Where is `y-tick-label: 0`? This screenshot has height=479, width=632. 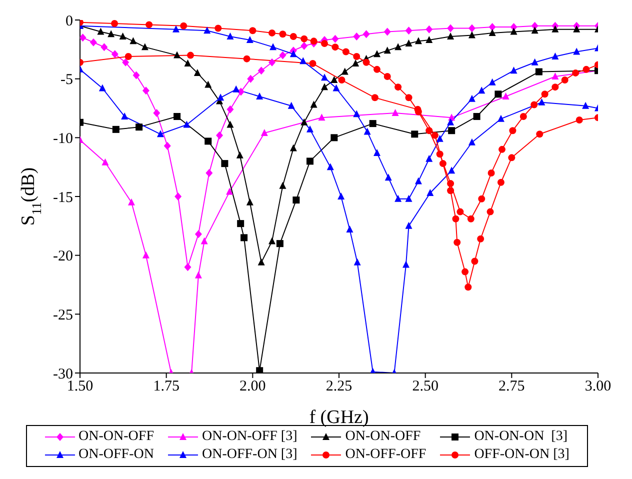 y-tick-label: 0 is located at coordinates (69, 21).